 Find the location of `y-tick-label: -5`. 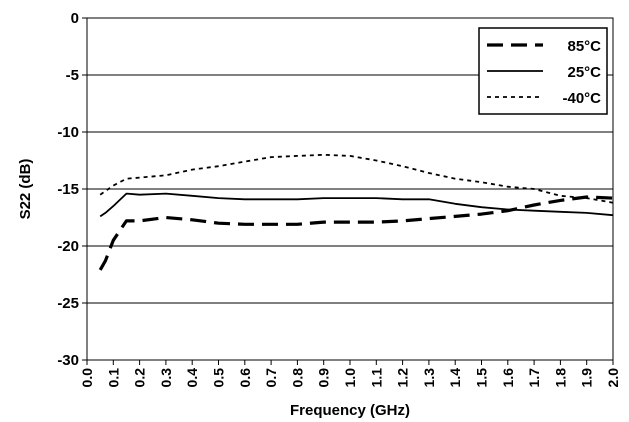

y-tick-label: -5 is located at coordinates (72, 75).